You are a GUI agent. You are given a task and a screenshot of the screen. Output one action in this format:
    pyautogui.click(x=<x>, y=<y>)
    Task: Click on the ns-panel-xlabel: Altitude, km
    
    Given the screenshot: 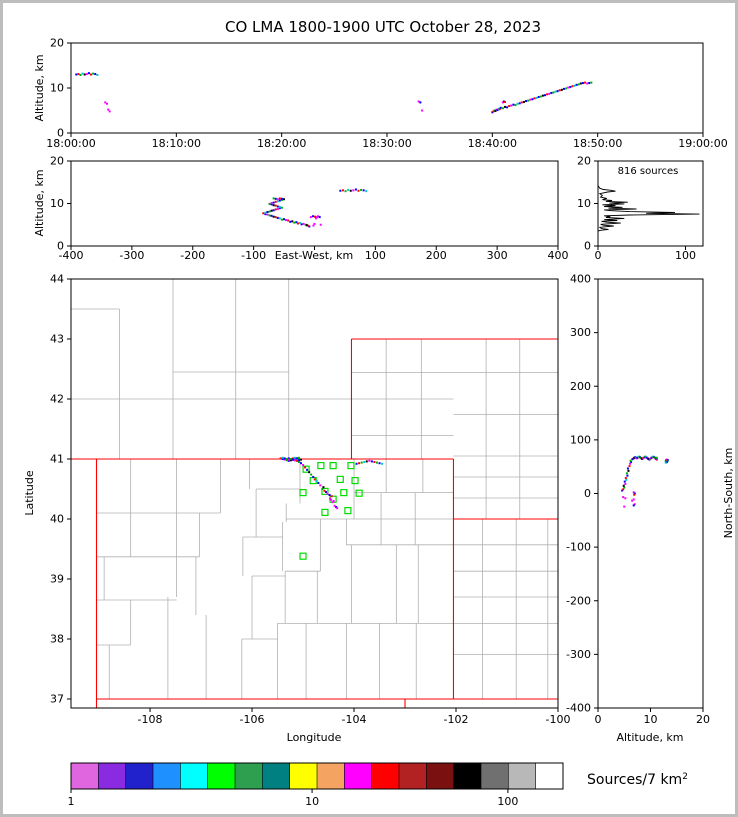 What is the action you would take?
    pyautogui.click(x=649, y=737)
    